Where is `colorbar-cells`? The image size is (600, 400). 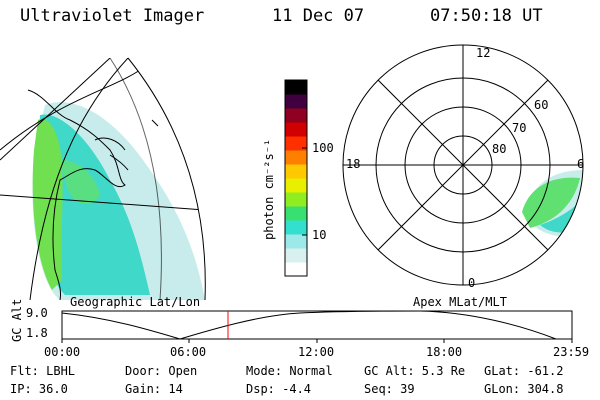 colorbar-cells is located at coordinates (296, 178).